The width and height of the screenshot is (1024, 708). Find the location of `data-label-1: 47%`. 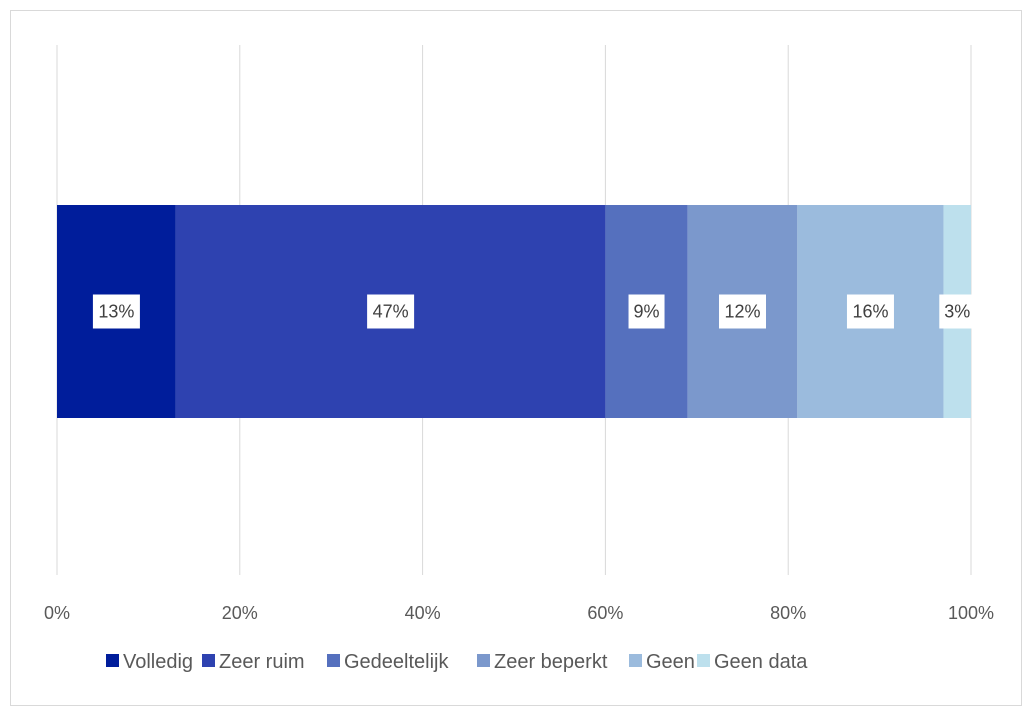

data-label-1: 47% is located at coordinates (391, 312).